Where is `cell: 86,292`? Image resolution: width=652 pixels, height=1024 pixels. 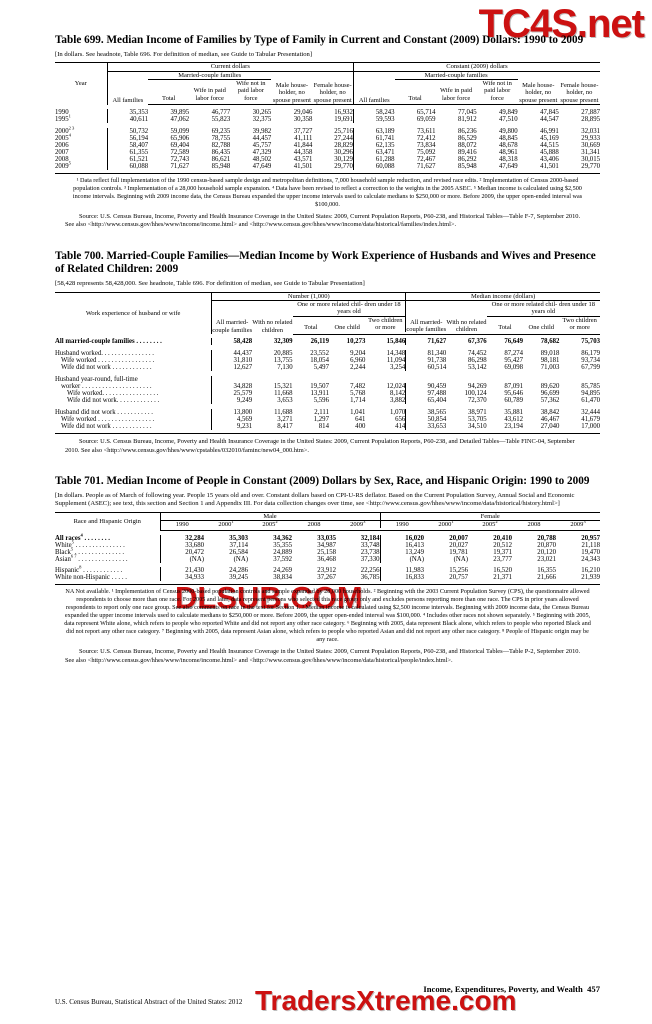 cell: 86,292 is located at coordinates (467, 159).